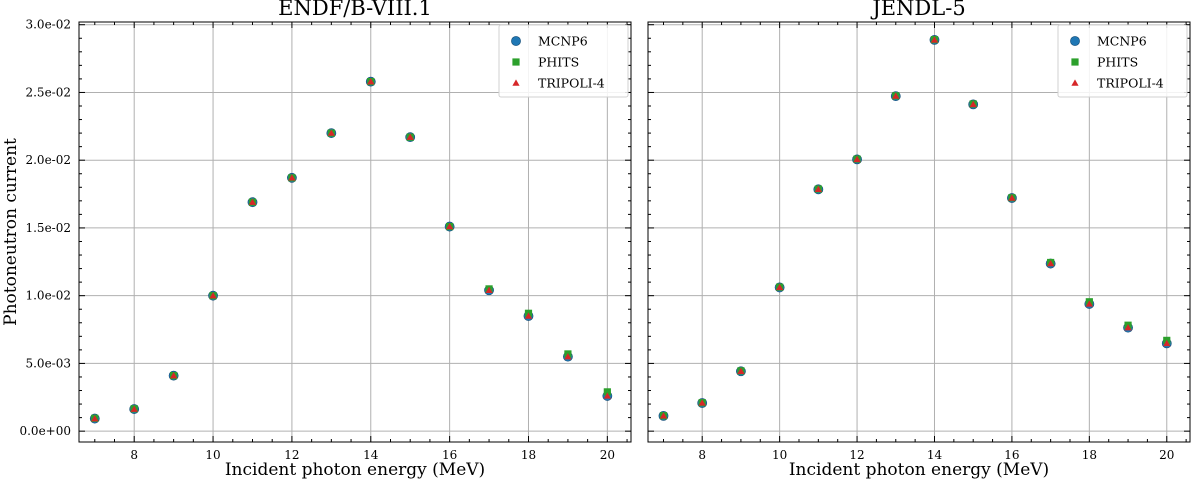  I want to click on y-tick-label: 2.0e-02, so click(48, 160).